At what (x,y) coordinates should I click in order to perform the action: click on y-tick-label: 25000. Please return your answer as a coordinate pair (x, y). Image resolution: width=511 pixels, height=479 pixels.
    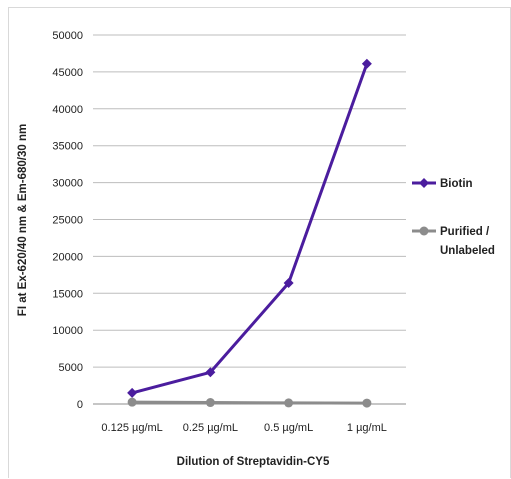
    Looking at the image, I should click on (67, 221).